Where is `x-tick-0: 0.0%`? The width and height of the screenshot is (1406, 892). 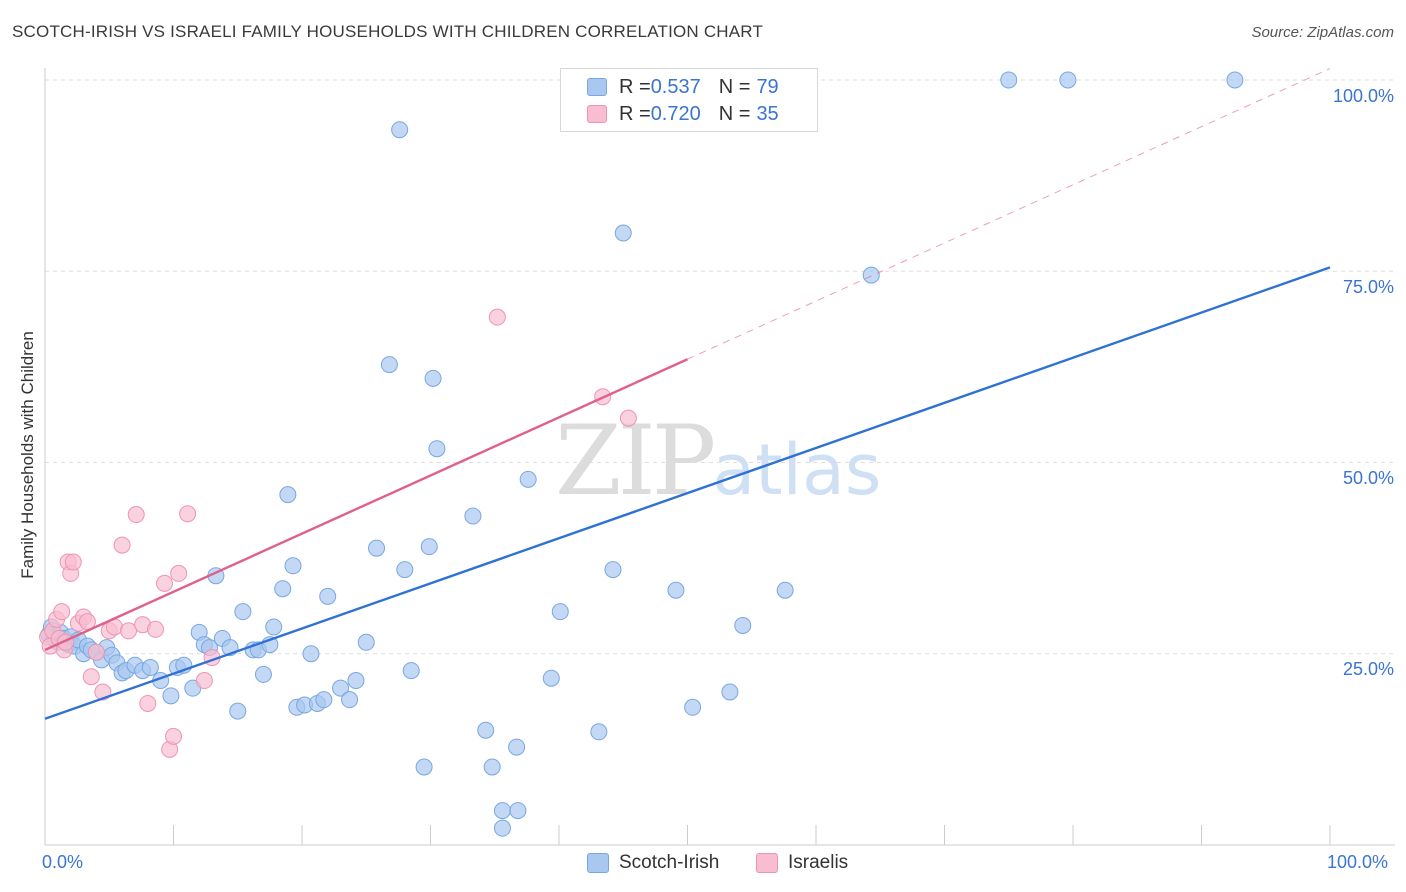
x-tick-0: 0.0% is located at coordinates (63, 862).